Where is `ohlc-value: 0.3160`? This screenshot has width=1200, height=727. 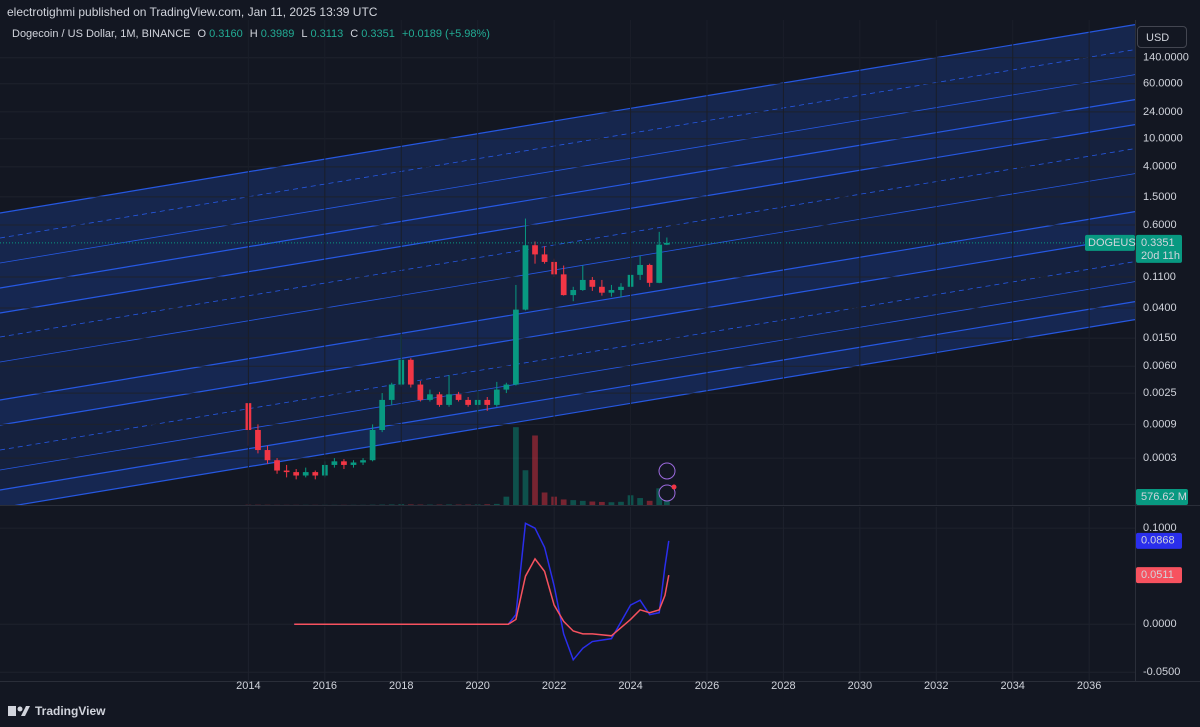 ohlc-value: 0.3160 is located at coordinates (226, 34).